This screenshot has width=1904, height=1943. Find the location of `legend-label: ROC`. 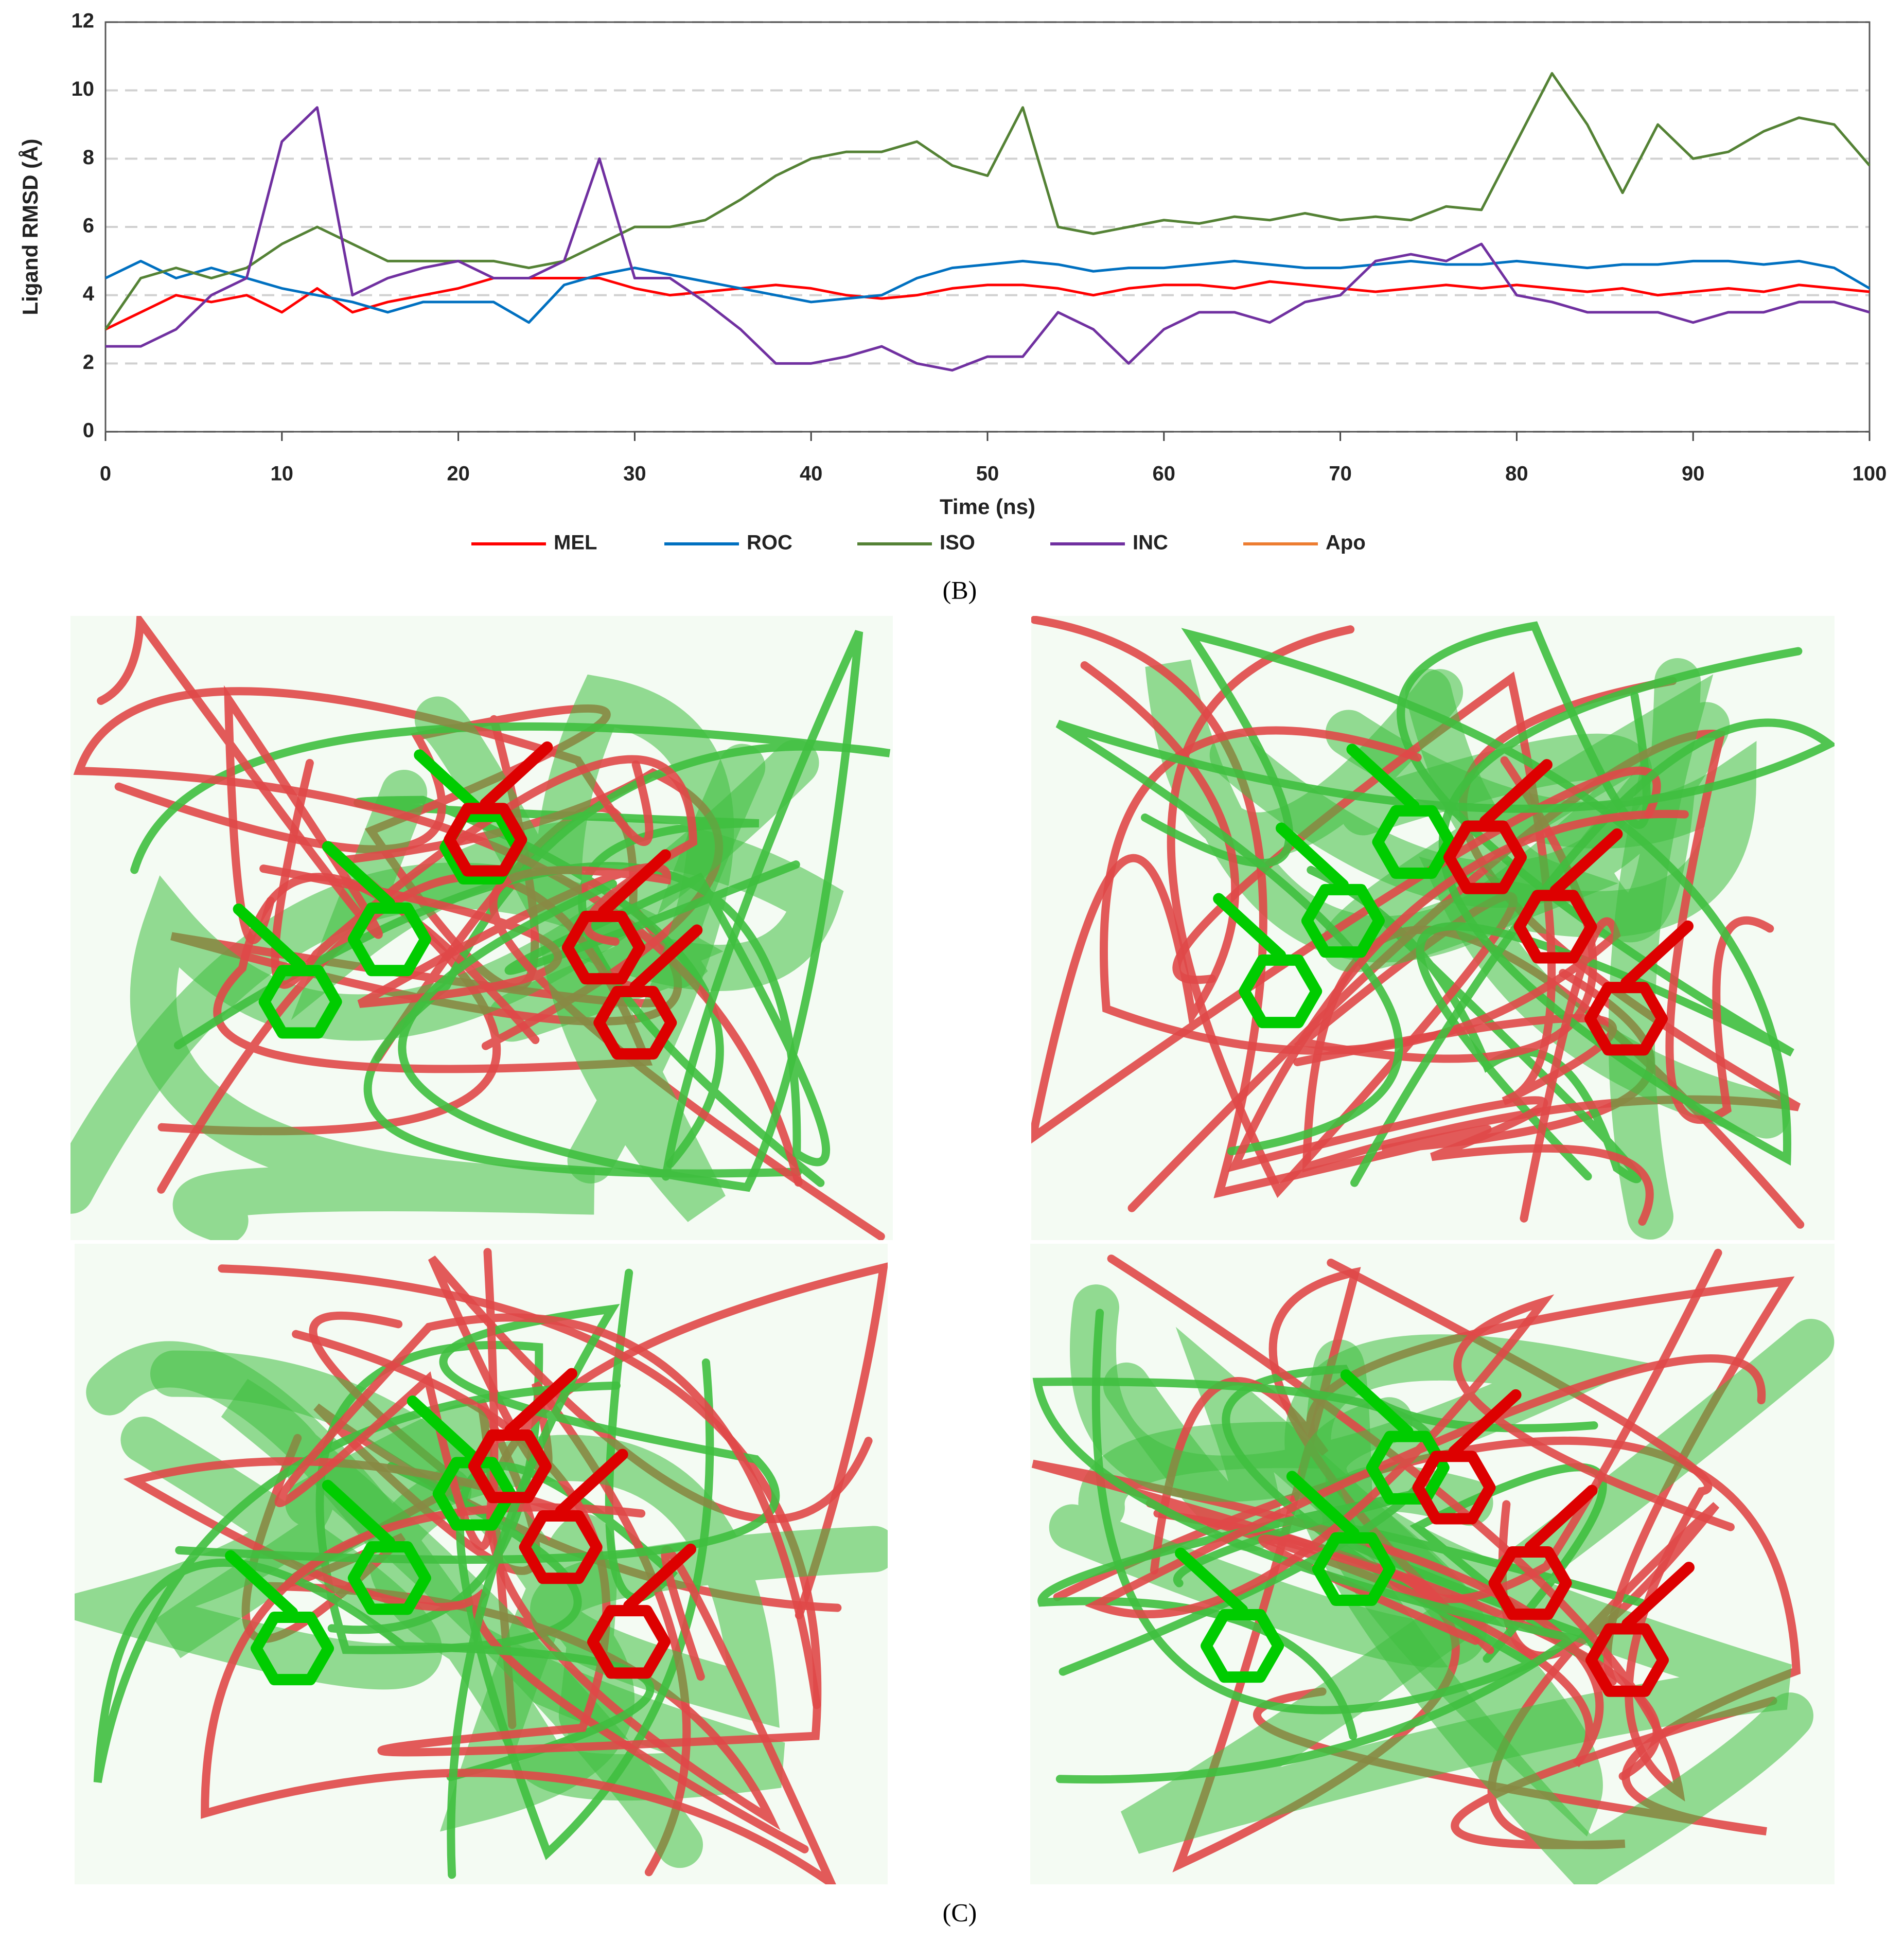

legend-label: ROC is located at coordinates (769, 543).